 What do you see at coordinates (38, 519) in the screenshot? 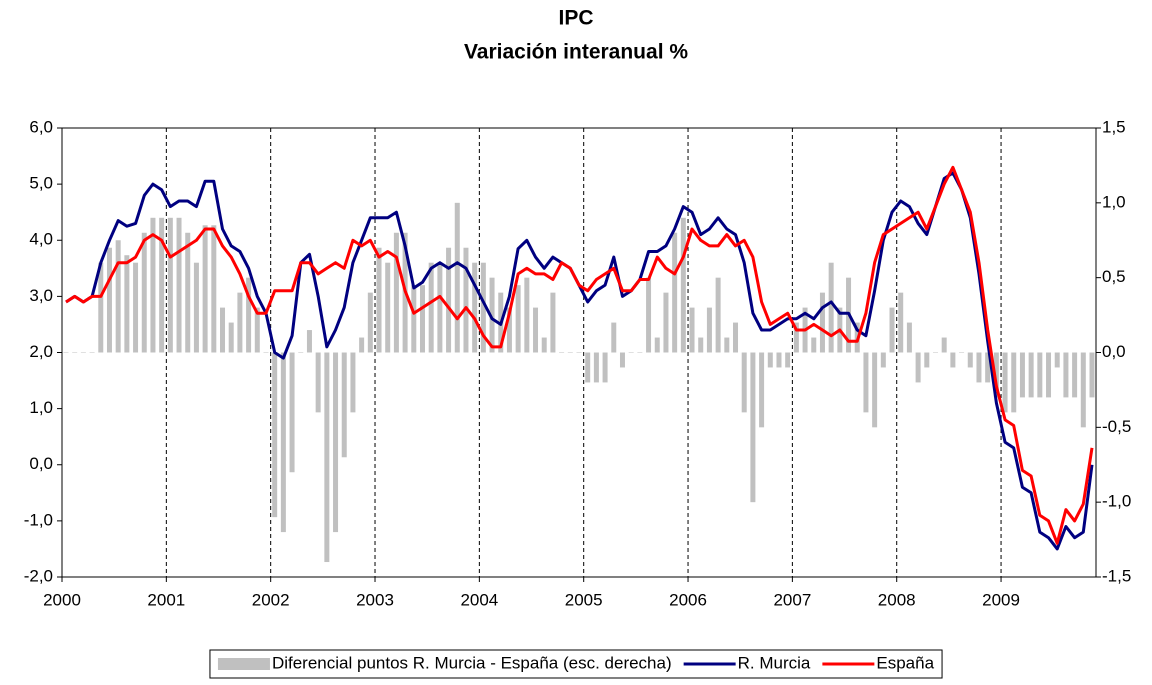
I see `y-tick-label: -1,0` at bounding box center [38, 519].